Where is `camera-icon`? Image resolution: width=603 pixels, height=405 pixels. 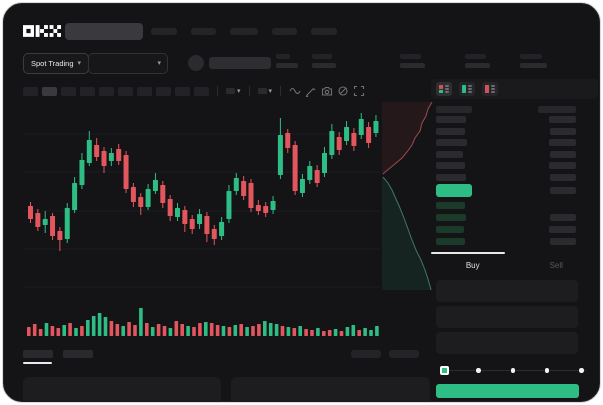 camera-icon is located at coordinates (327, 91).